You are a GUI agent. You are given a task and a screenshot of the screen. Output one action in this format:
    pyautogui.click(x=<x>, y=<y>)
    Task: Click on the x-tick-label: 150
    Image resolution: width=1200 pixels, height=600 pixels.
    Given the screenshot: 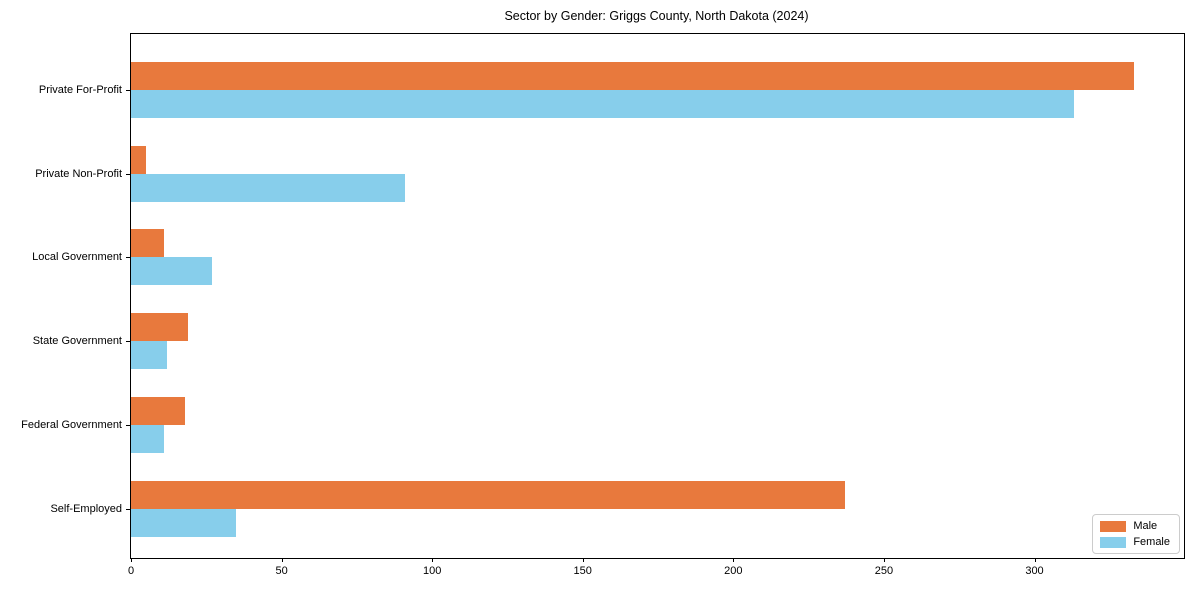 What is the action you would take?
    pyautogui.click(x=582, y=571)
    